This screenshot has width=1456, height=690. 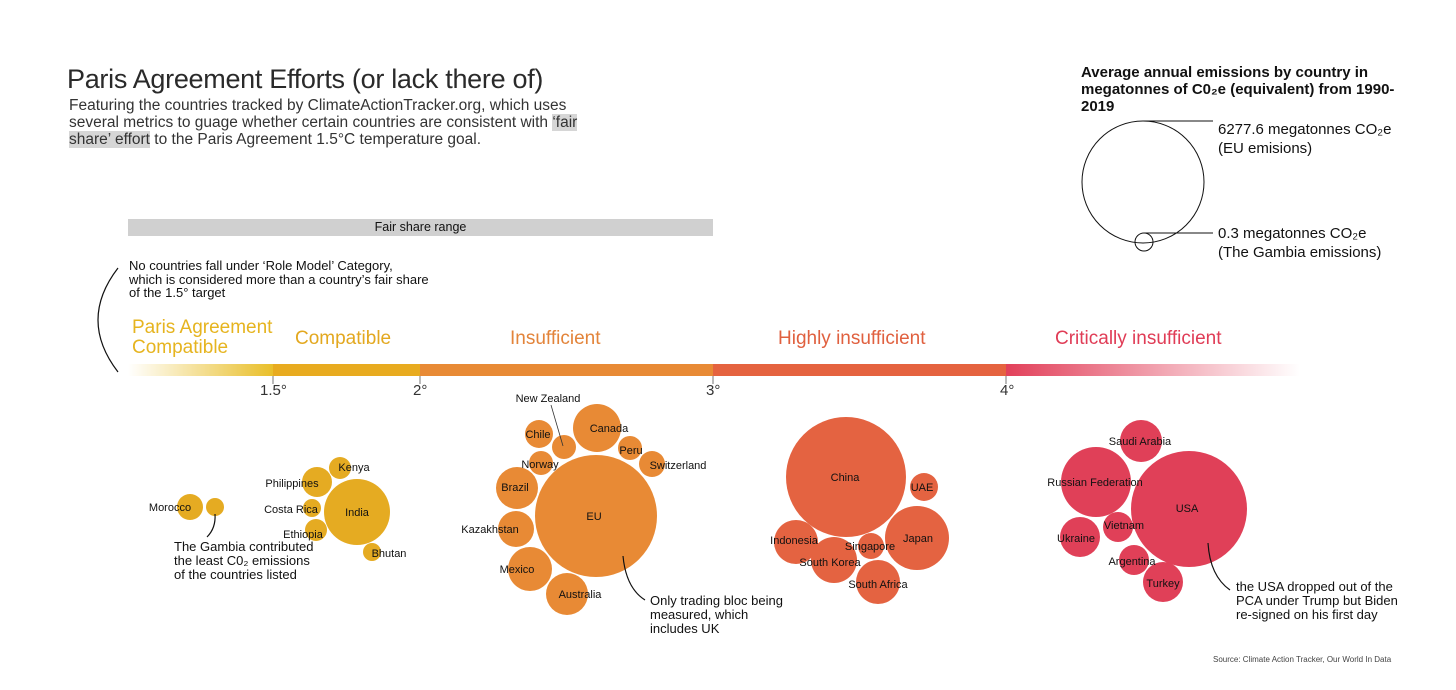 I want to click on tick-label: 4°, so click(x=1007, y=390).